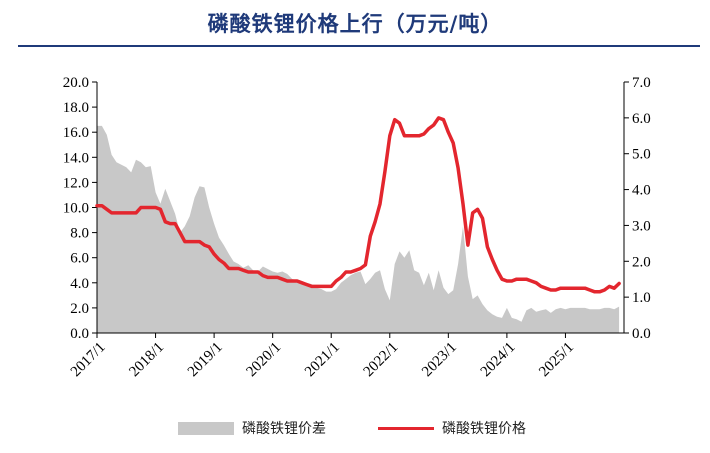 The height and width of the screenshot is (453, 710). Describe the element at coordinates (359, 46) in the screenshot. I see `title-underline` at that location.